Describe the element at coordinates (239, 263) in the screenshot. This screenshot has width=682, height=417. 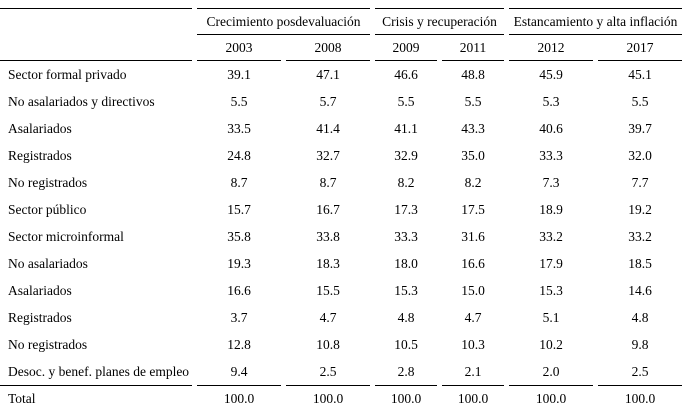
I see `value-cell: 19.3` at that location.